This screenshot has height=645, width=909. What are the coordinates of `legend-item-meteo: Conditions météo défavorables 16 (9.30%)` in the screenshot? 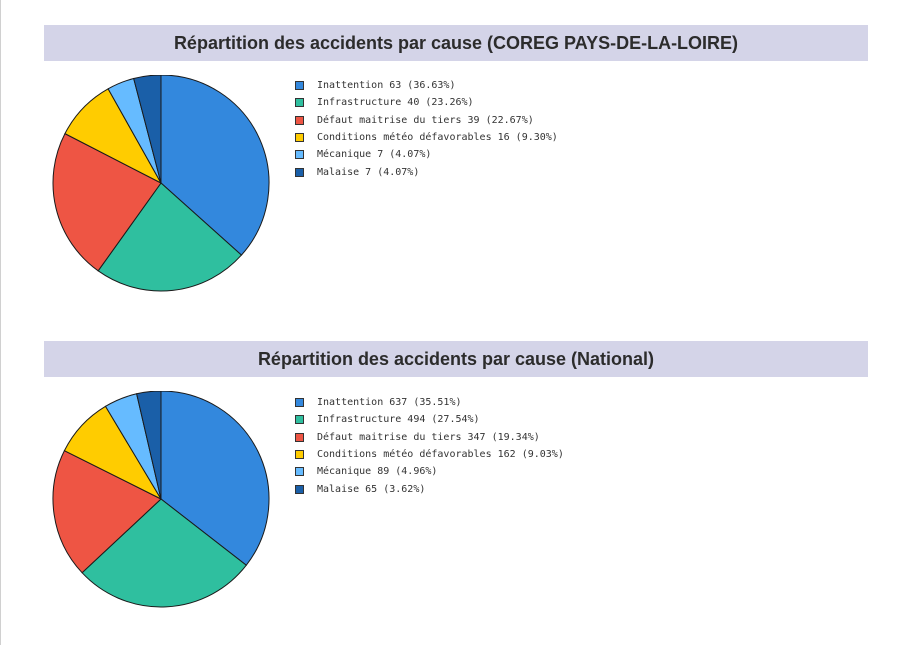 It's located at (426, 137).